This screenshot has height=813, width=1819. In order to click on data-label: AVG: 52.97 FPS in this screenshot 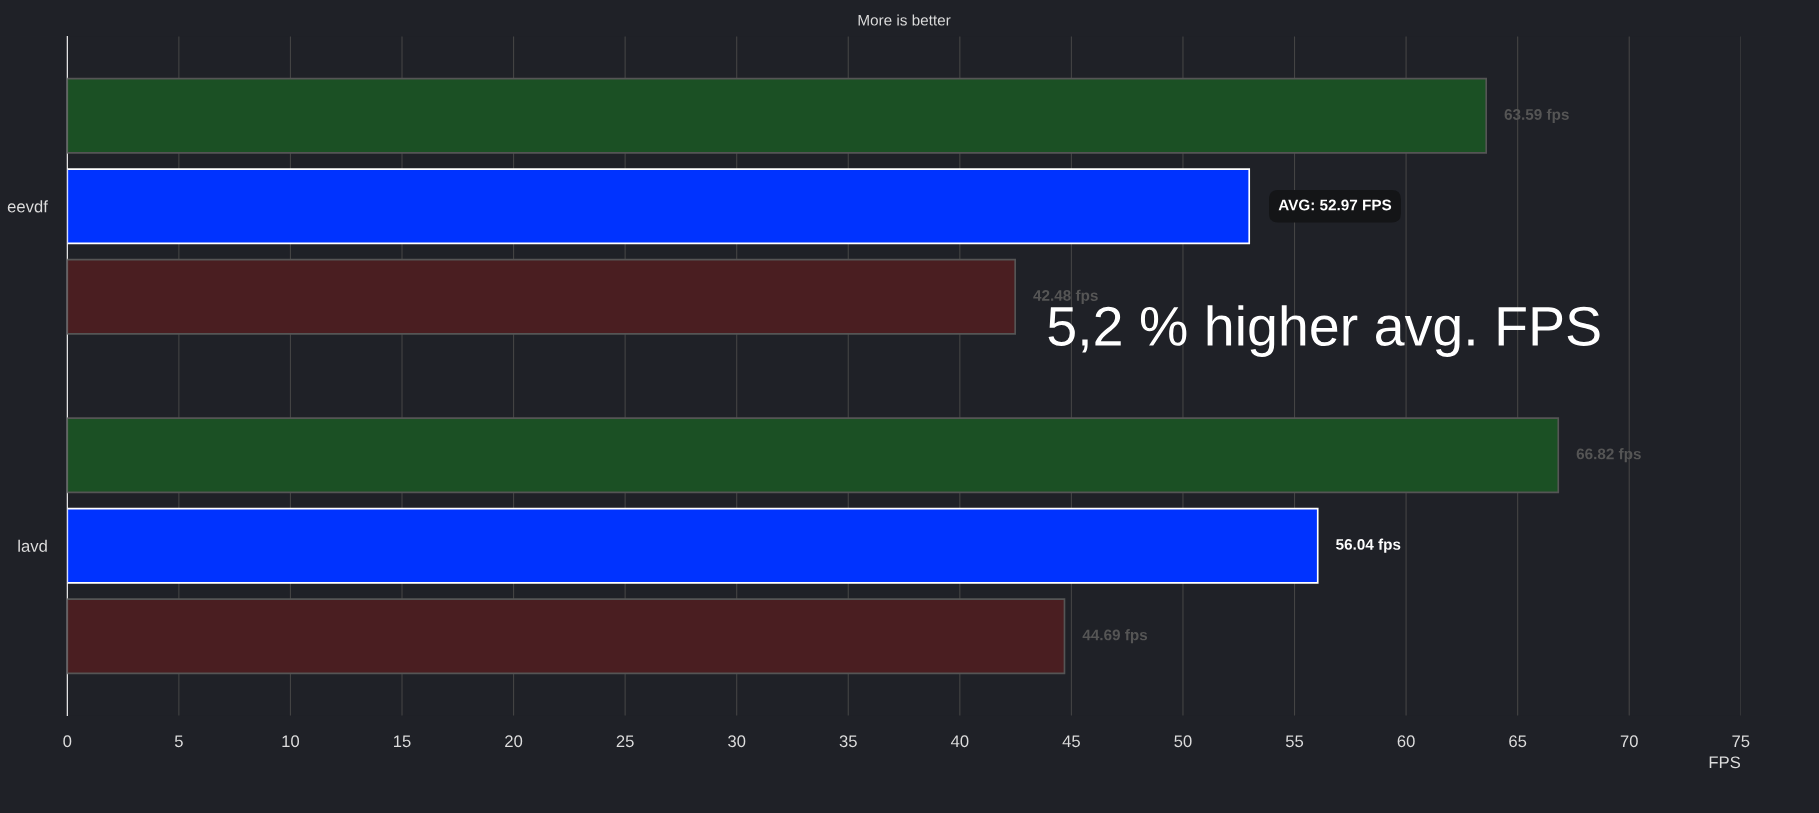, I will do `click(1335, 205)`.